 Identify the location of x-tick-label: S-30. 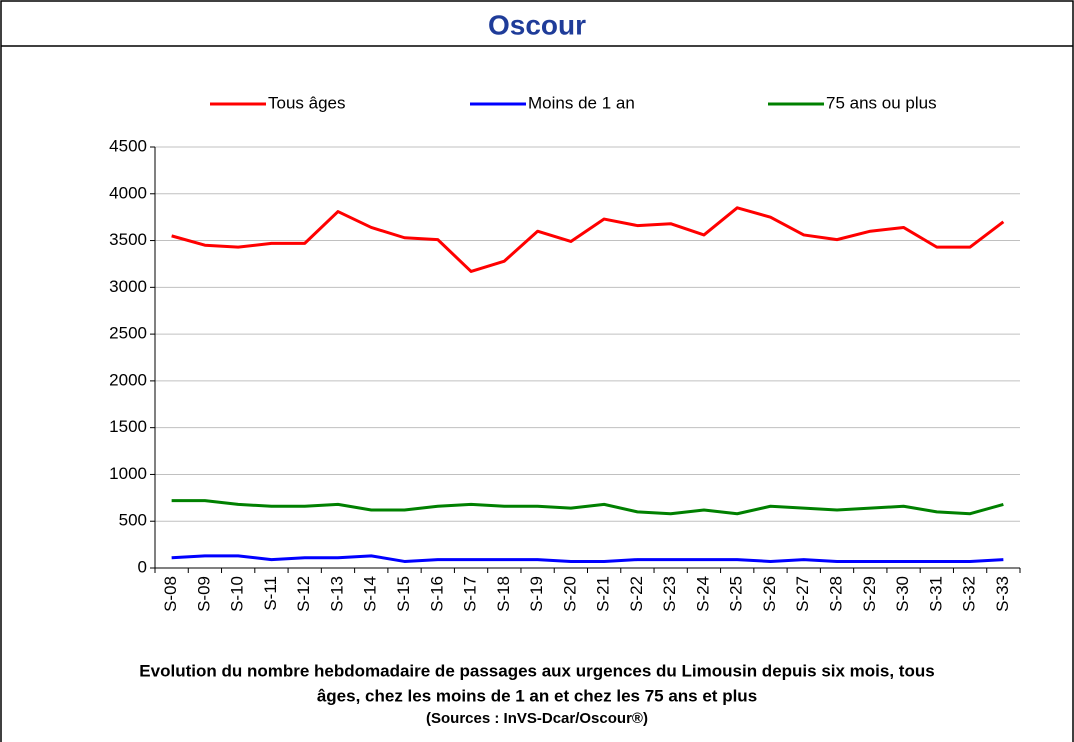
(902, 594).